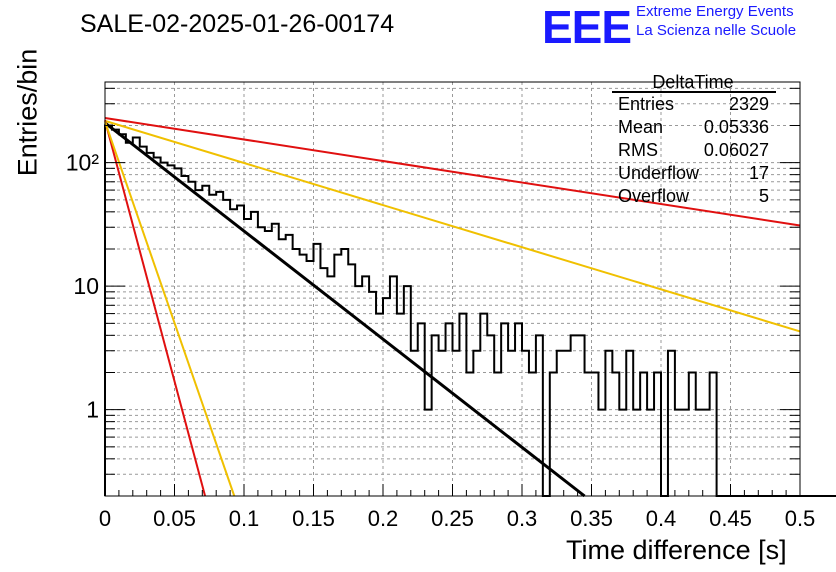 The height and width of the screenshot is (572, 836). I want to click on stats-label: Underflow, so click(659, 173).